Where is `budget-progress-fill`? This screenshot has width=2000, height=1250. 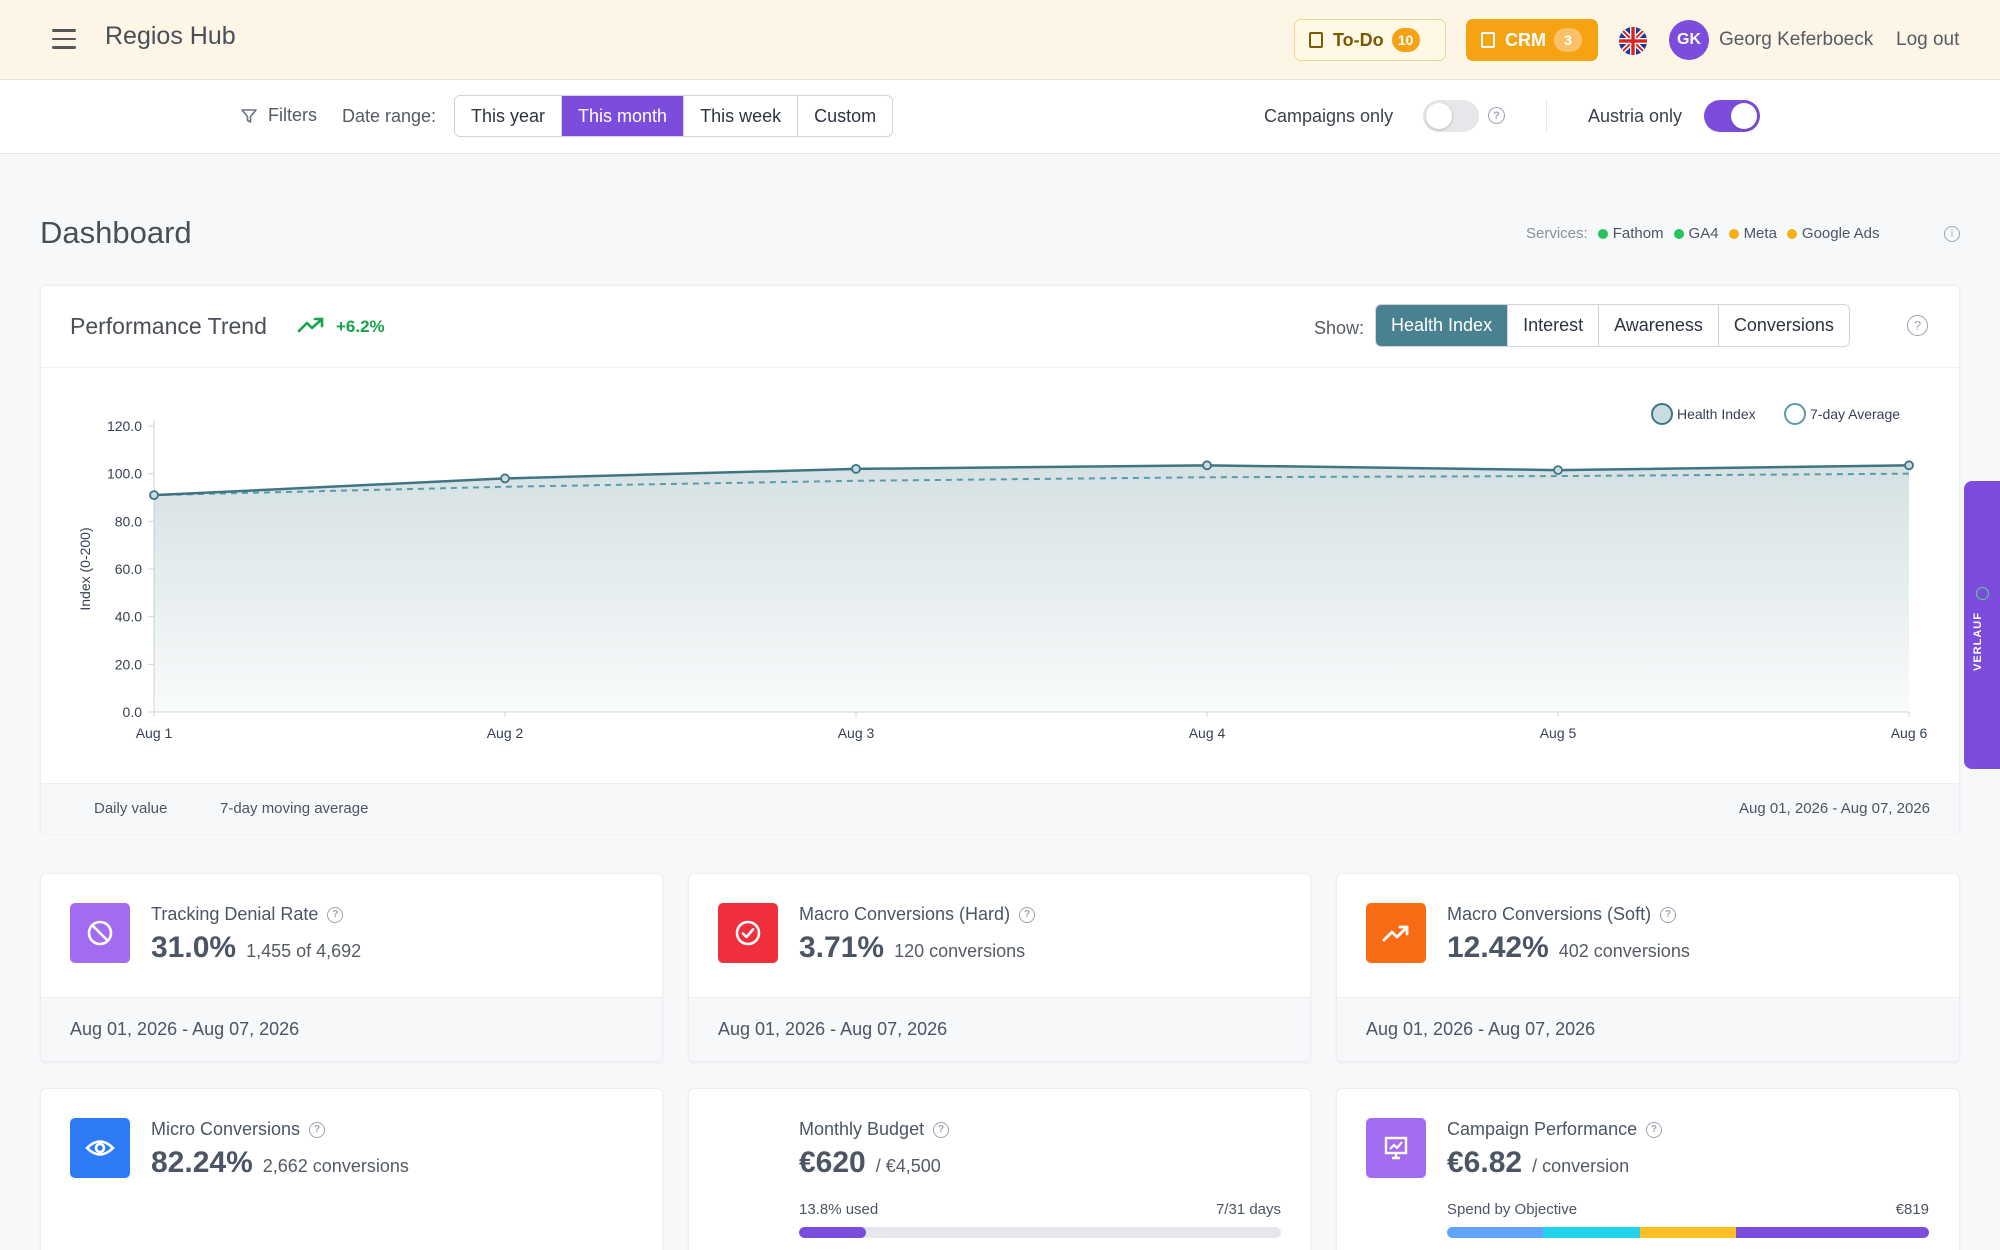 budget-progress-fill is located at coordinates (832, 1232).